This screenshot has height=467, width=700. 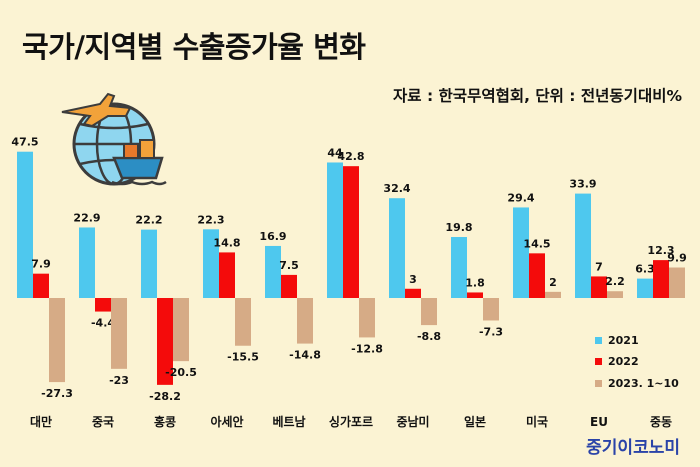 What do you see at coordinates (41, 264) in the screenshot?
I see `data-label-2022-0: 7.9` at bounding box center [41, 264].